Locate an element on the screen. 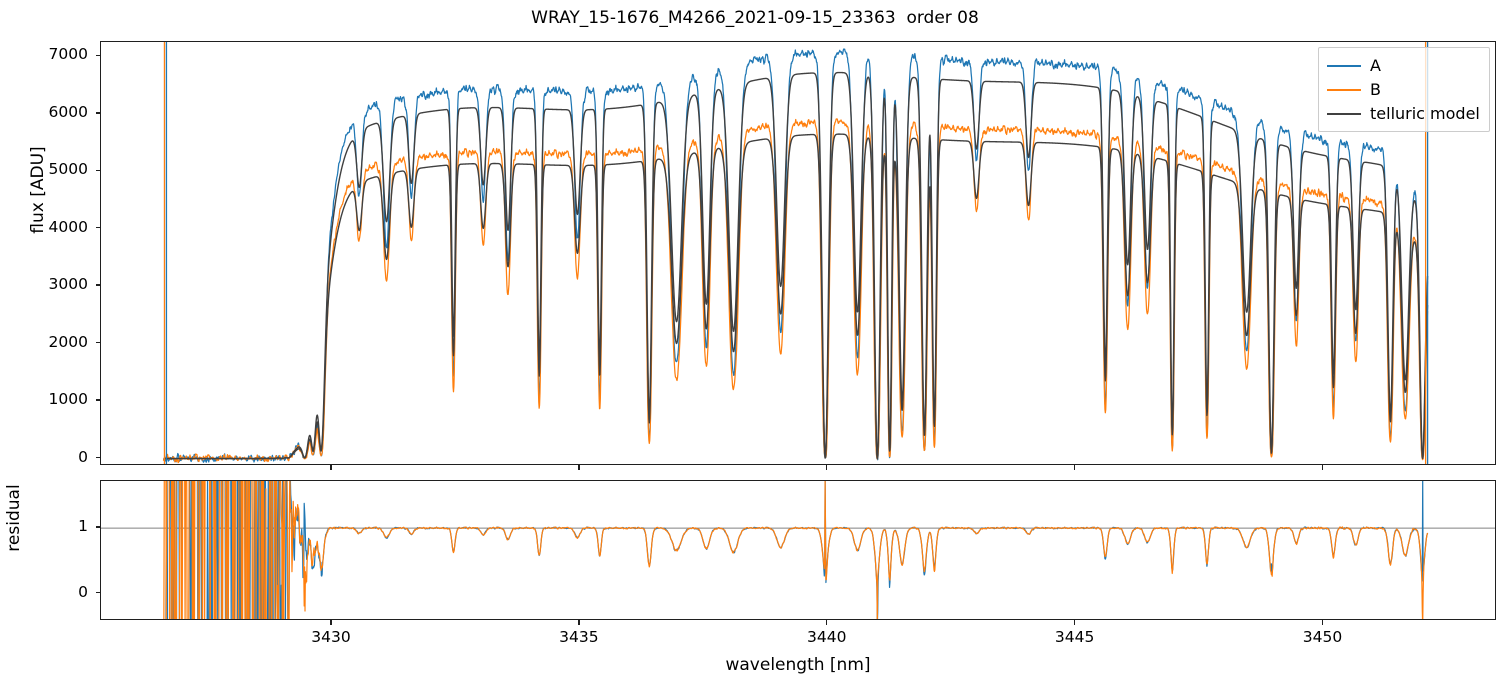  legend-entry: telluric model is located at coordinates (1403, 114).